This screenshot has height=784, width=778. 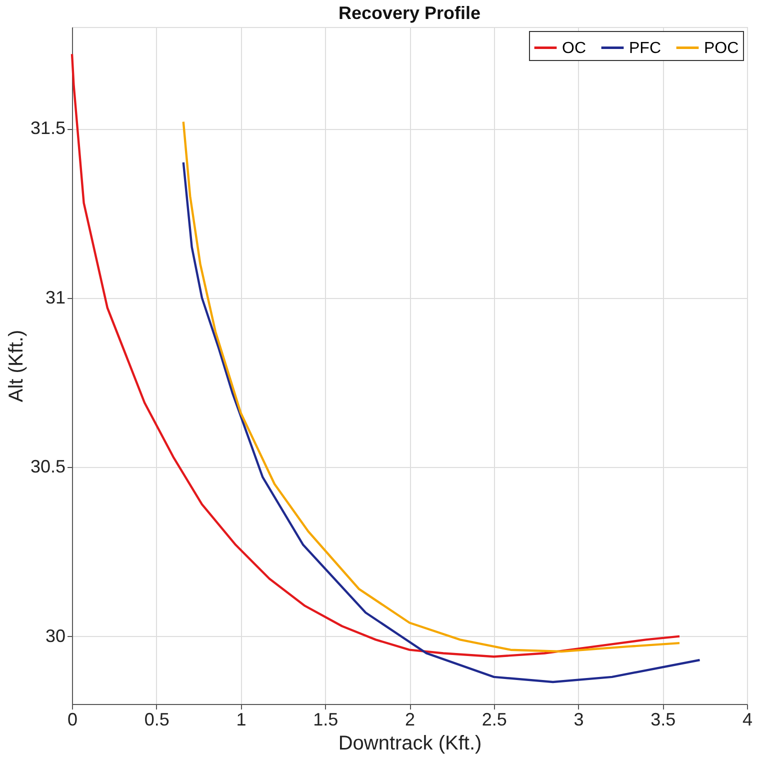 What do you see at coordinates (410, 720) in the screenshot?
I see `x-tick-label: 2` at bounding box center [410, 720].